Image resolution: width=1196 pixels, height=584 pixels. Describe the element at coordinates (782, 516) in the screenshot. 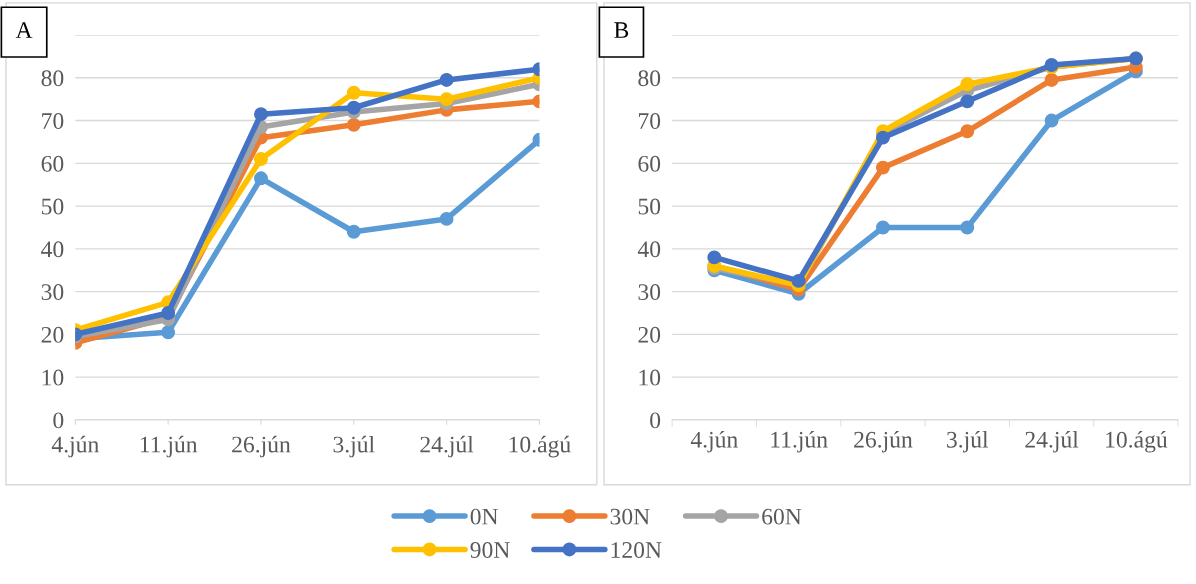

I see `legend-label: 60N` at that location.